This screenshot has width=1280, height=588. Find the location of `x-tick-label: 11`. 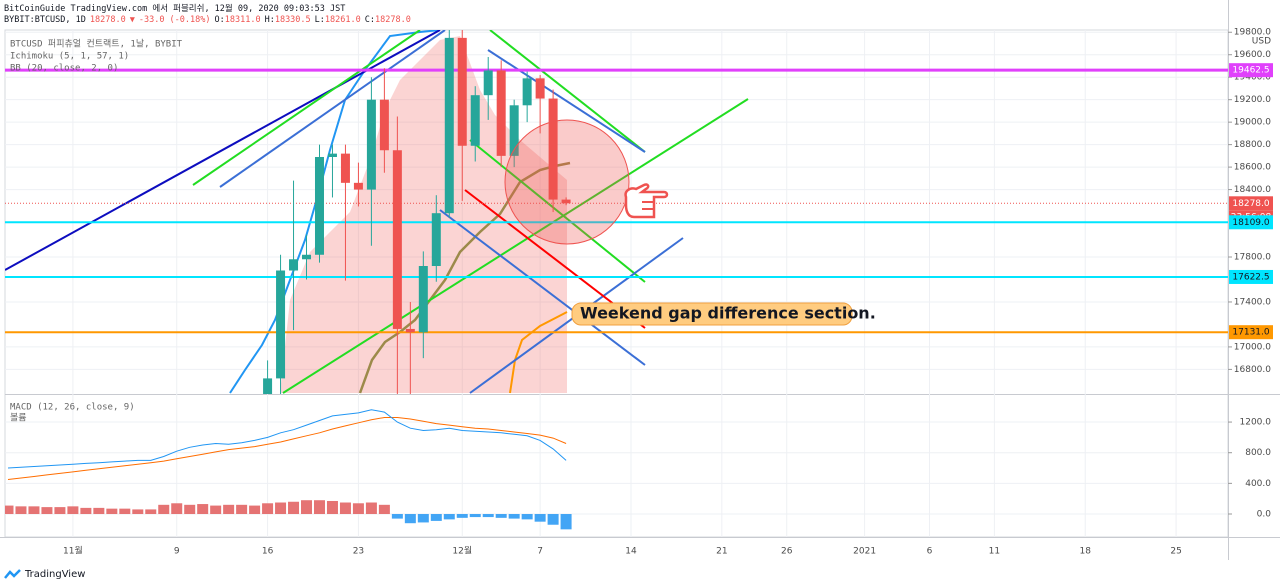

x-tick-label: 11 is located at coordinates (994, 552).